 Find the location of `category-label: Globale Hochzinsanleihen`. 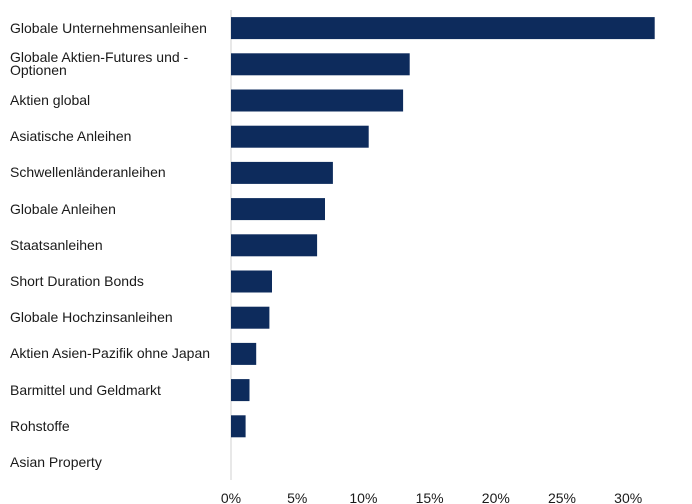

category-label: Globale Hochzinsanleihen is located at coordinates (91, 317).